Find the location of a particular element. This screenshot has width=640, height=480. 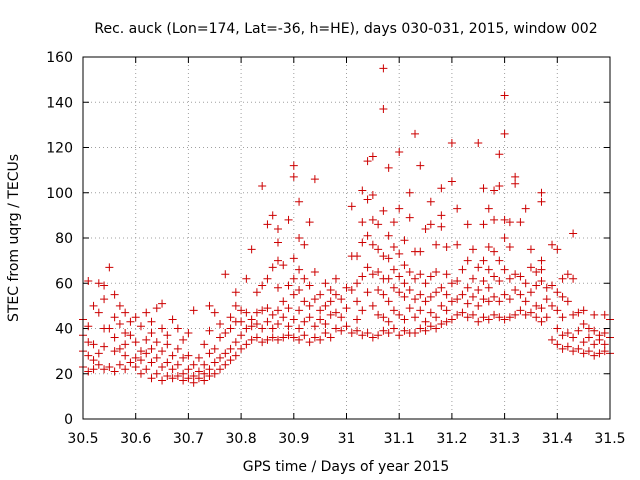

y-tick-label: 100 is located at coordinates (59, 194).